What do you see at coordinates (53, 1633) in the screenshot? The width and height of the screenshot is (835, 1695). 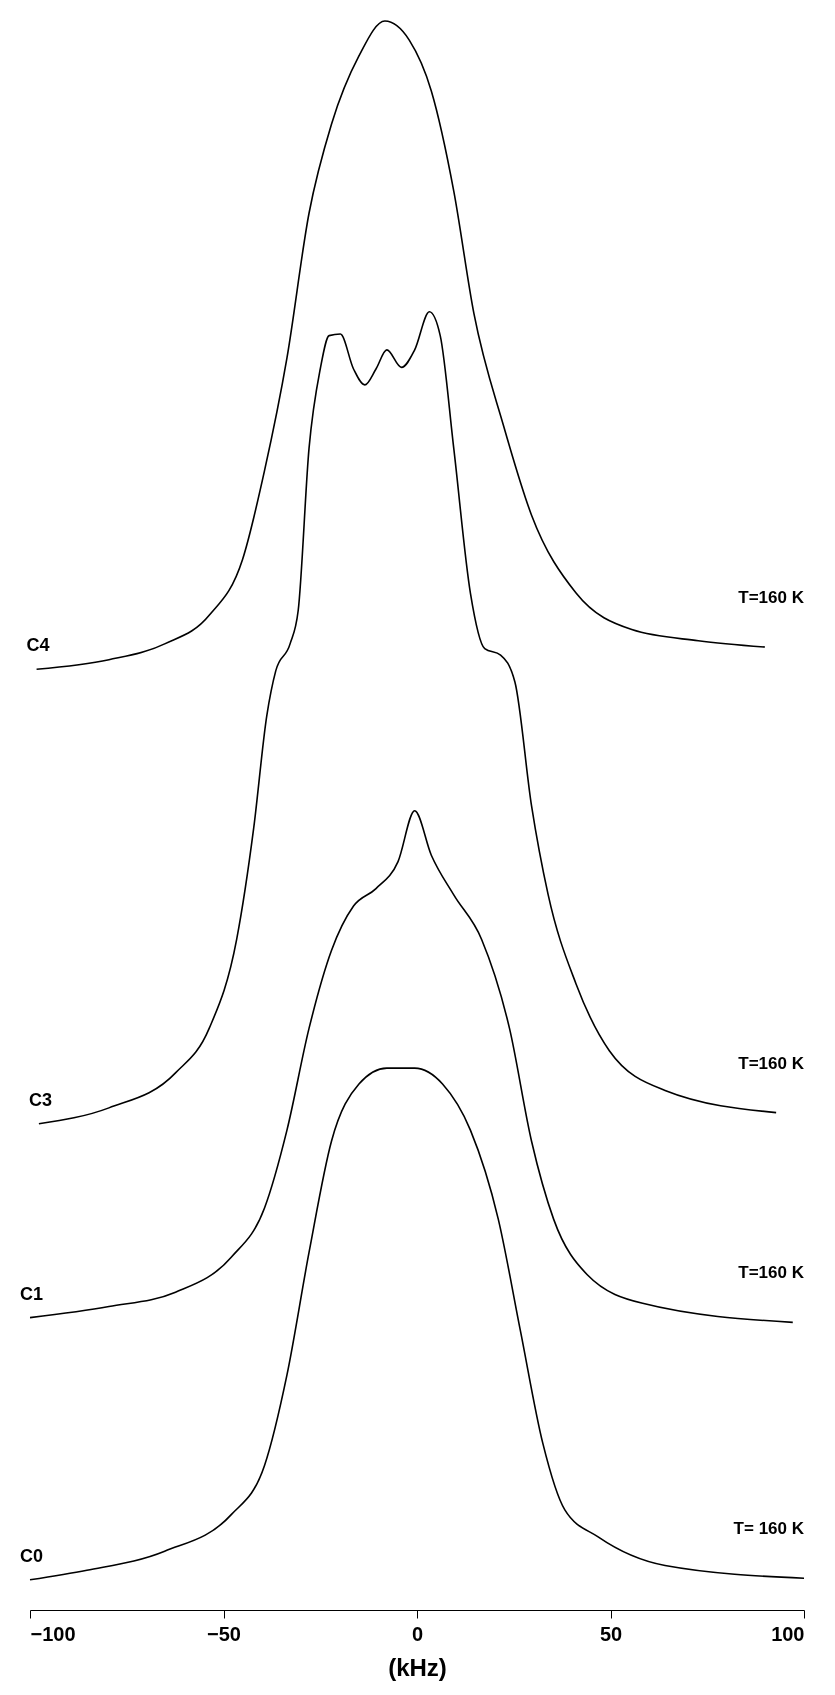 I see `x-tick-label: −100` at bounding box center [53, 1633].